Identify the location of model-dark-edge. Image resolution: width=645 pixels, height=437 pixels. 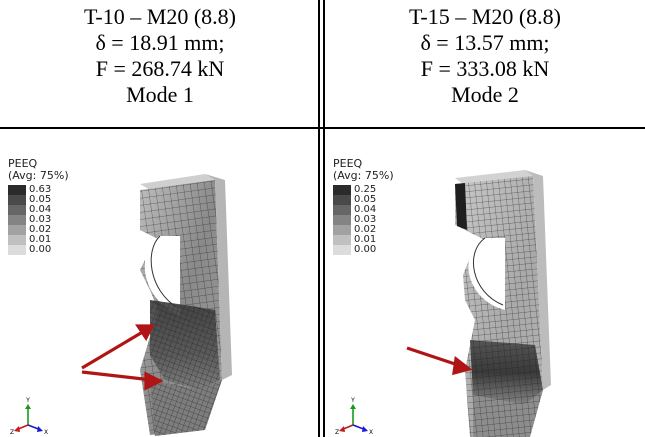
(461, 206).